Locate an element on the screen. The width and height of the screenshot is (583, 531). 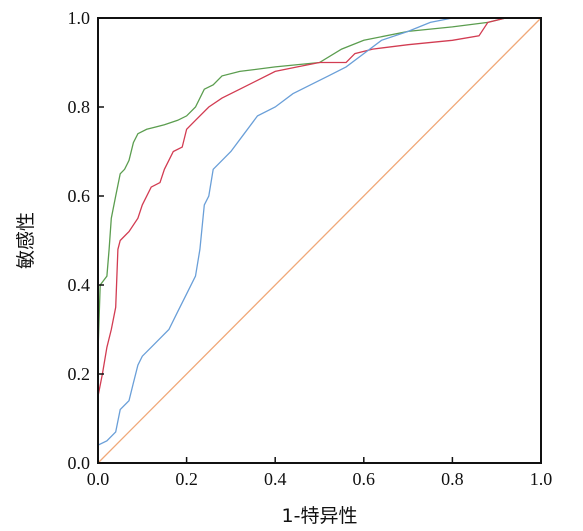
x-tick-label: 0.0 is located at coordinates (98, 479).